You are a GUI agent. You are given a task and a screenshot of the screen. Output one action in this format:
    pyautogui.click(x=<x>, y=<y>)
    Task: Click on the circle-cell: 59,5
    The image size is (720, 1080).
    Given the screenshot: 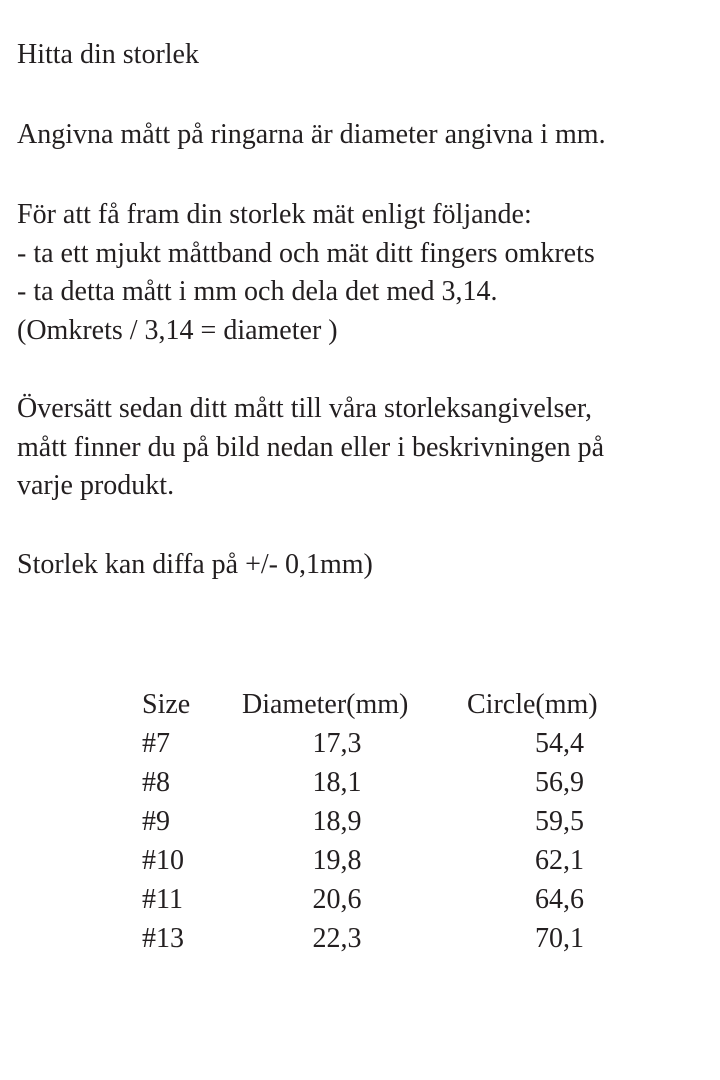 What is the action you would take?
    pyautogui.click(x=559, y=821)
    